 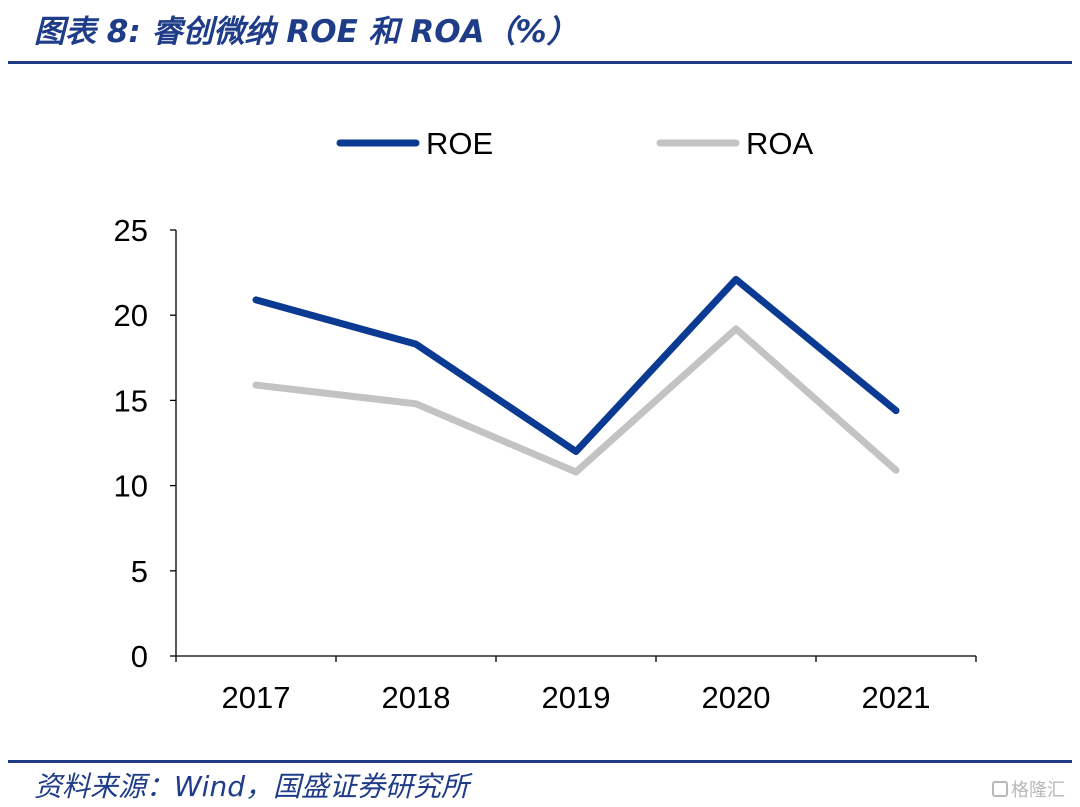 What do you see at coordinates (256, 697) in the screenshot?
I see `x-tick-label: 2017` at bounding box center [256, 697].